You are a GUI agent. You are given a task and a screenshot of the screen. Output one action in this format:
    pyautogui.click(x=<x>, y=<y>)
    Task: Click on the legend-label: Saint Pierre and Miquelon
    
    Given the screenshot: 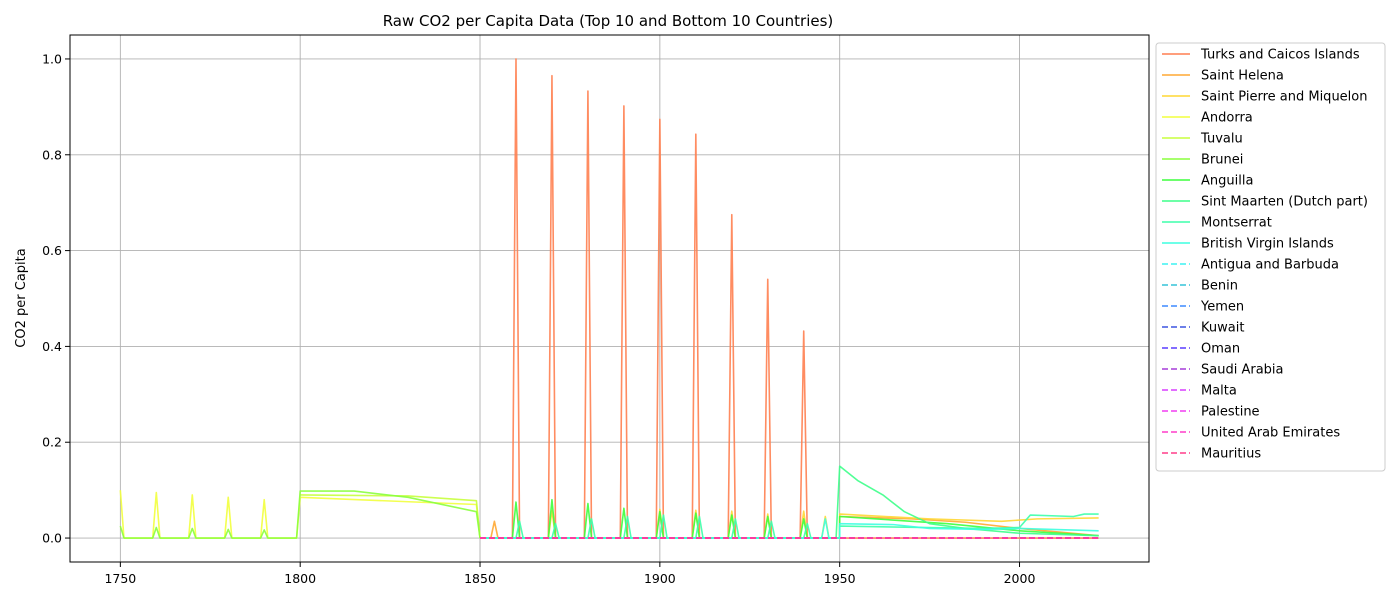 What is the action you would take?
    pyautogui.click(x=1284, y=97)
    